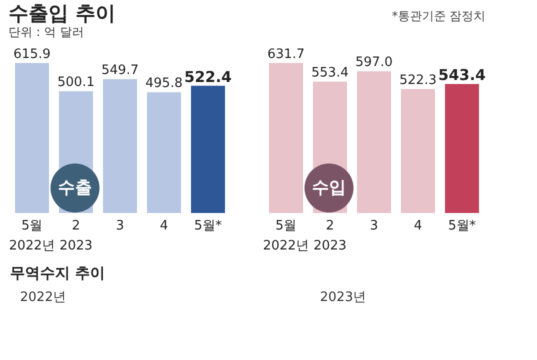 The width and height of the screenshot is (537, 360). What do you see at coordinates (330, 73) in the screenshot?
I see `data-label: 553.4` at bounding box center [330, 73].